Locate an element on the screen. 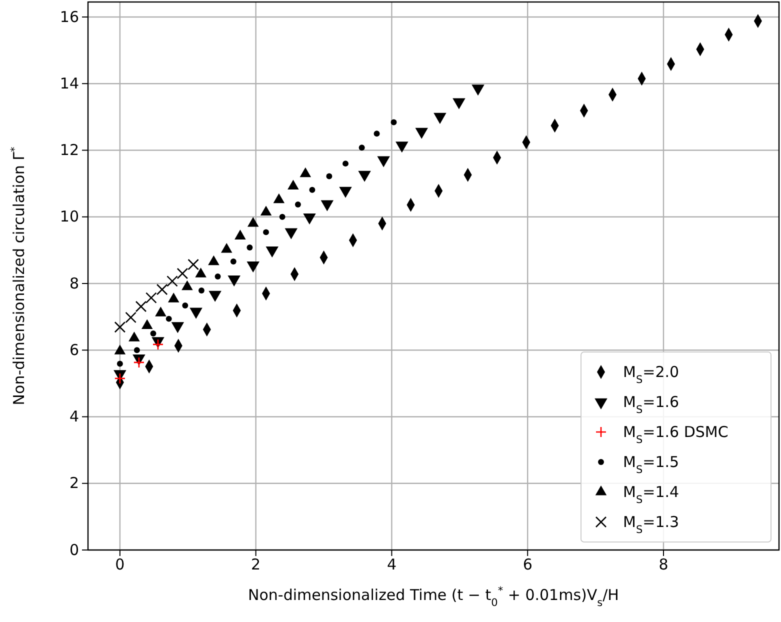 The width and height of the screenshot is (781, 622). y-tick-label: 12 is located at coordinates (69, 150).